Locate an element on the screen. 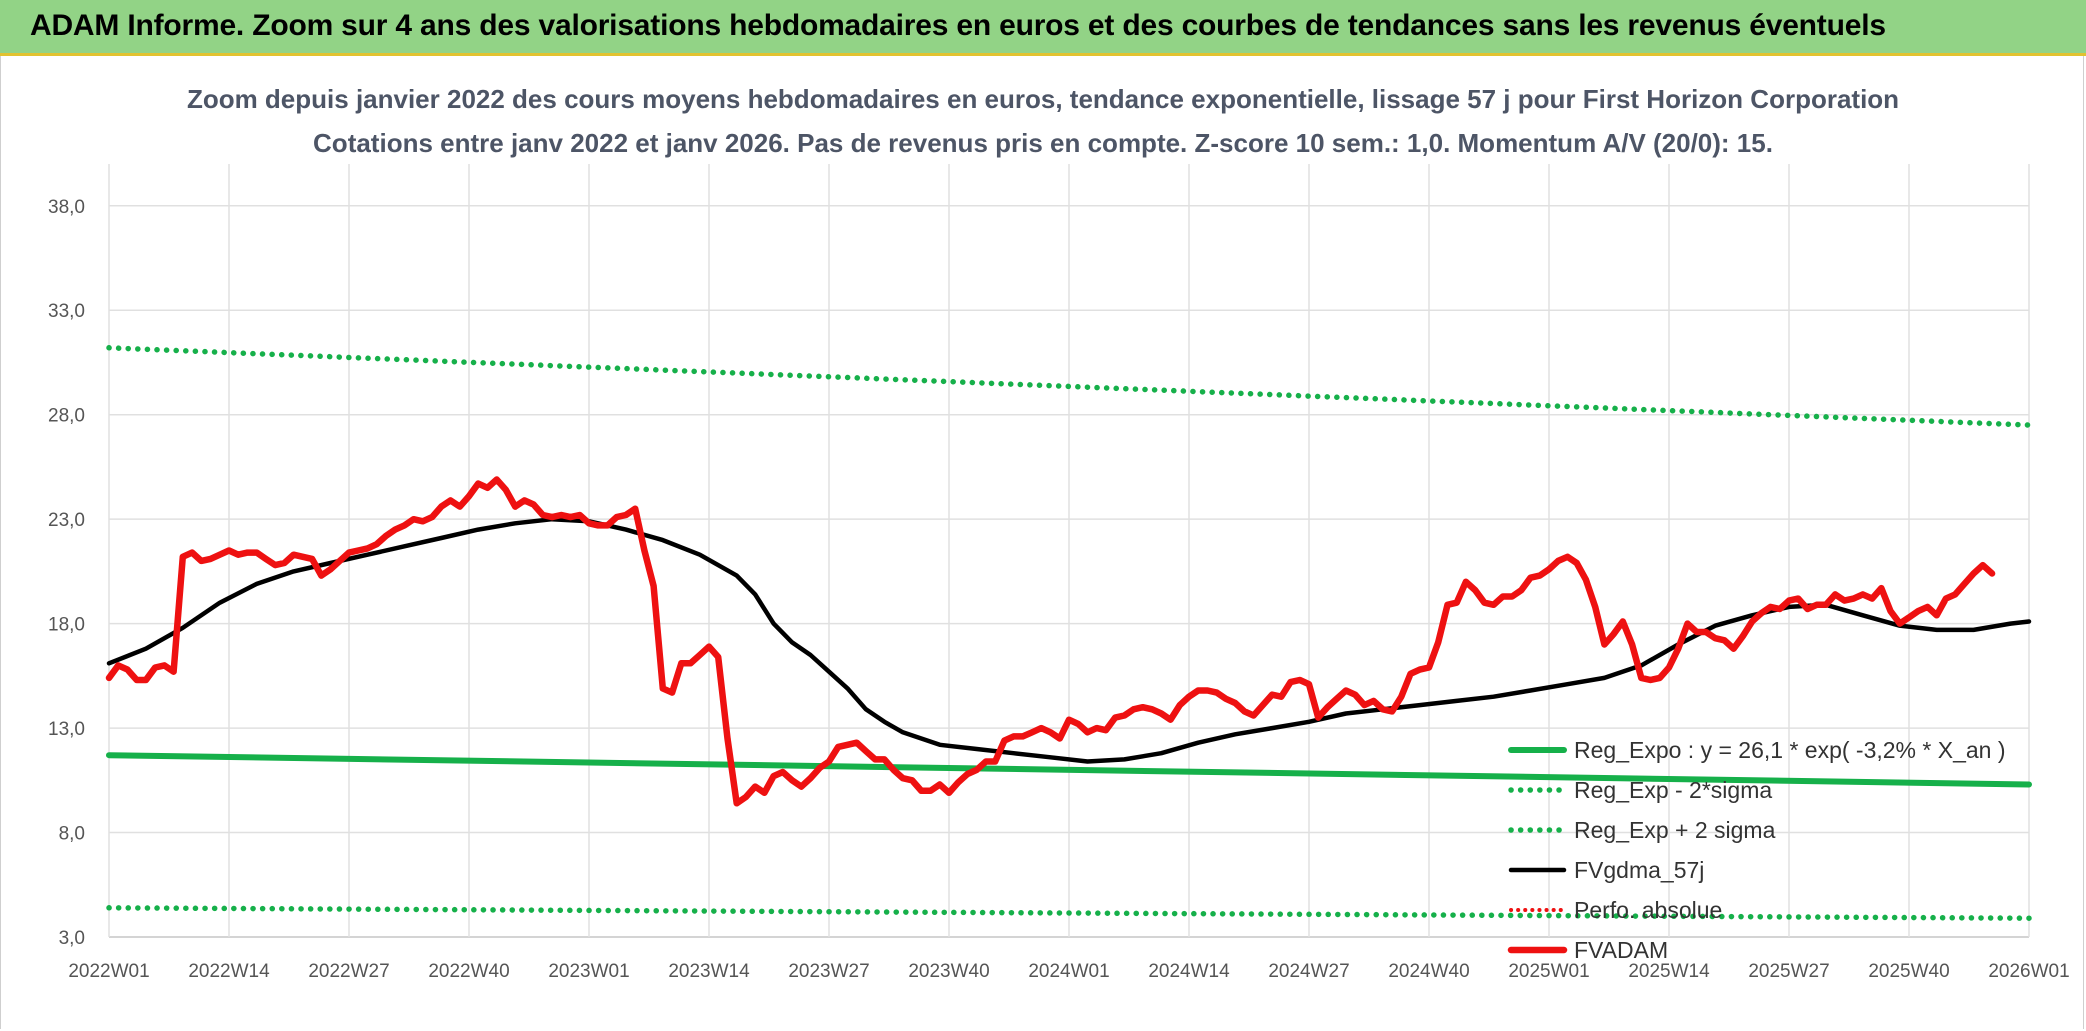 Image resolution: width=2086 pixels, height=1031 pixels. x-tick-label: 2025W40 is located at coordinates (1908, 971).